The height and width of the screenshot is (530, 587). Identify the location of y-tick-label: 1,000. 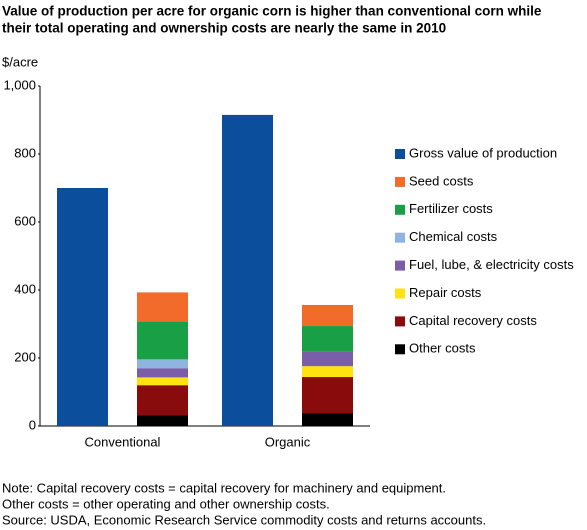
(19, 84).